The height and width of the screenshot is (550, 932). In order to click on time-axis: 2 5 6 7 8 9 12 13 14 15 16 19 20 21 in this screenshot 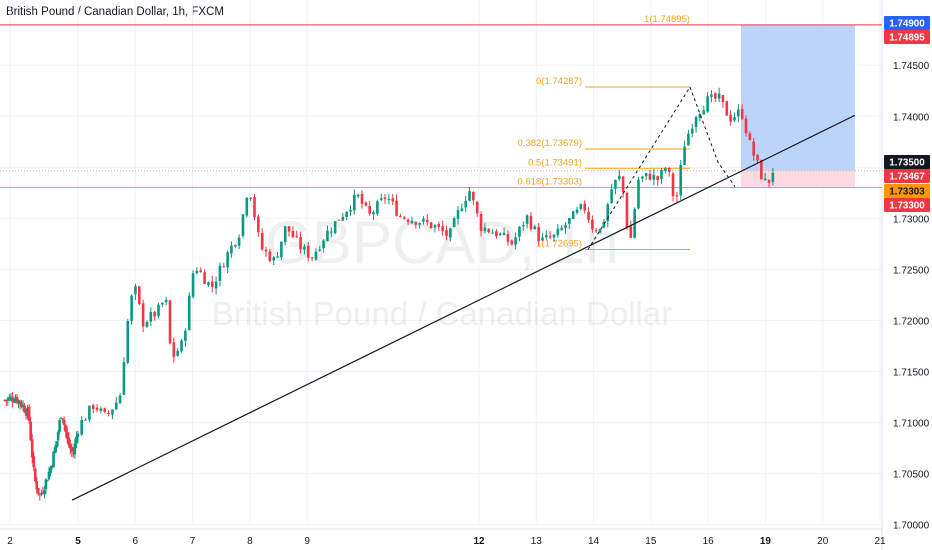, I will do `click(446, 541)`.